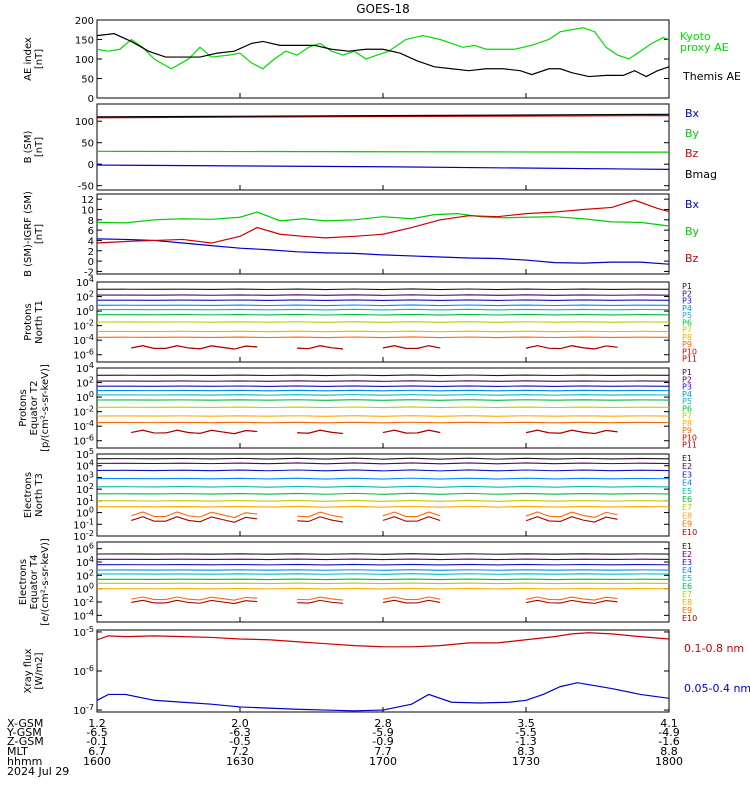 The height and width of the screenshot is (800, 750). What do you see at coordinates (83, 524) in the screenshot?
I see `ytick-label: 10-1` at bounding box center [83, 524].